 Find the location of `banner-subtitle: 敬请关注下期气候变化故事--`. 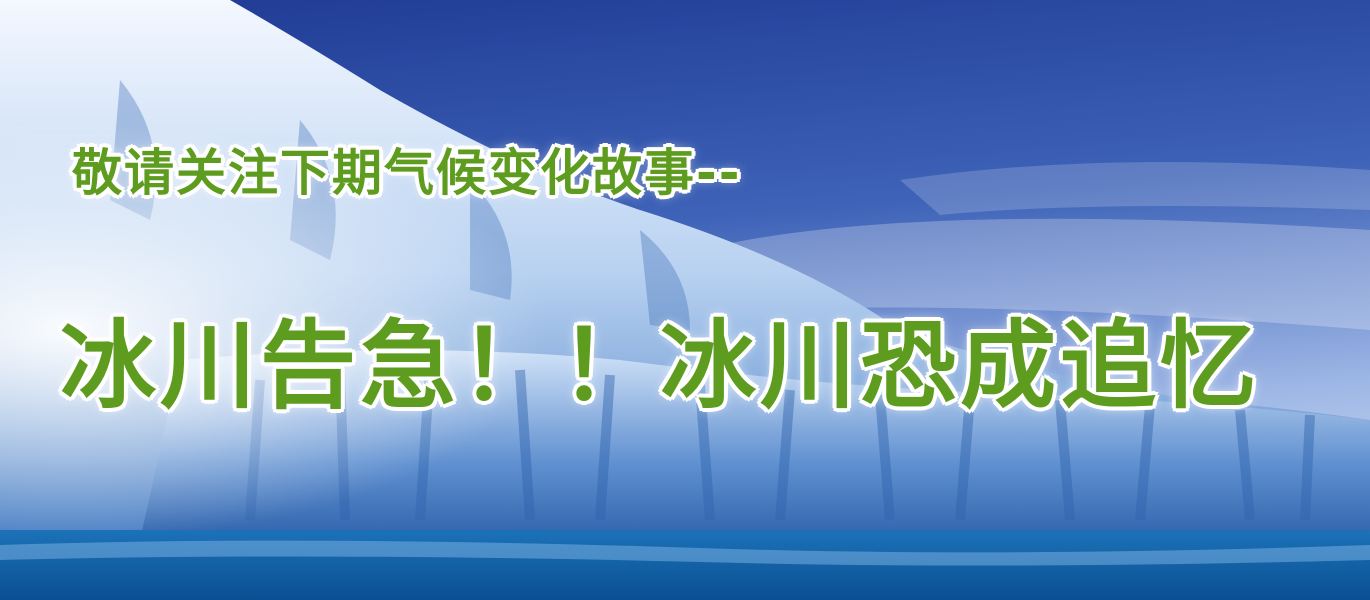

banner-subtitle: 敬请关注下期气候变化故事-- is located at coordinates (407, 173).